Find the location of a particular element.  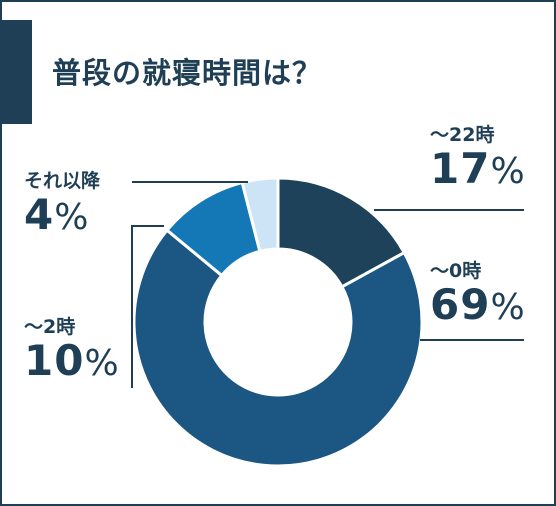

label-22h: 〜22時 17% is located at coordinates (478, 159).